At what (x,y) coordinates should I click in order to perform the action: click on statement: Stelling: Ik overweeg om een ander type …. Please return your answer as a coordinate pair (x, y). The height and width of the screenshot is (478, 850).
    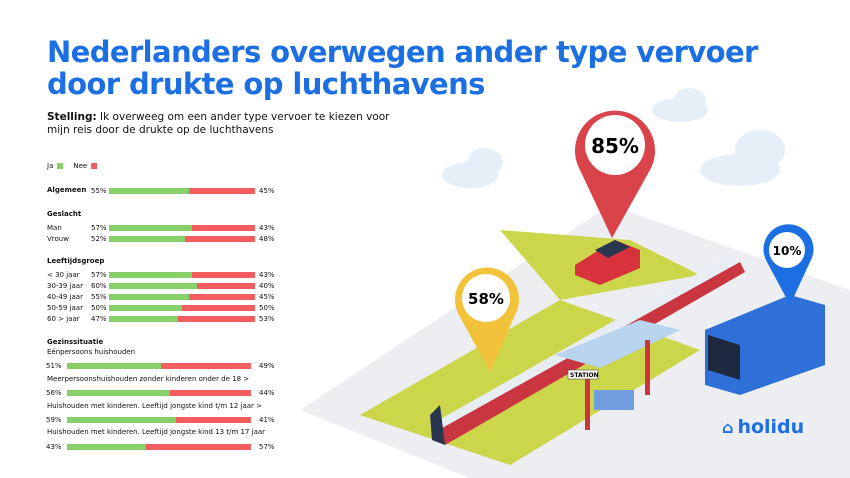
    Looking at the image, I should click on (227, 124).